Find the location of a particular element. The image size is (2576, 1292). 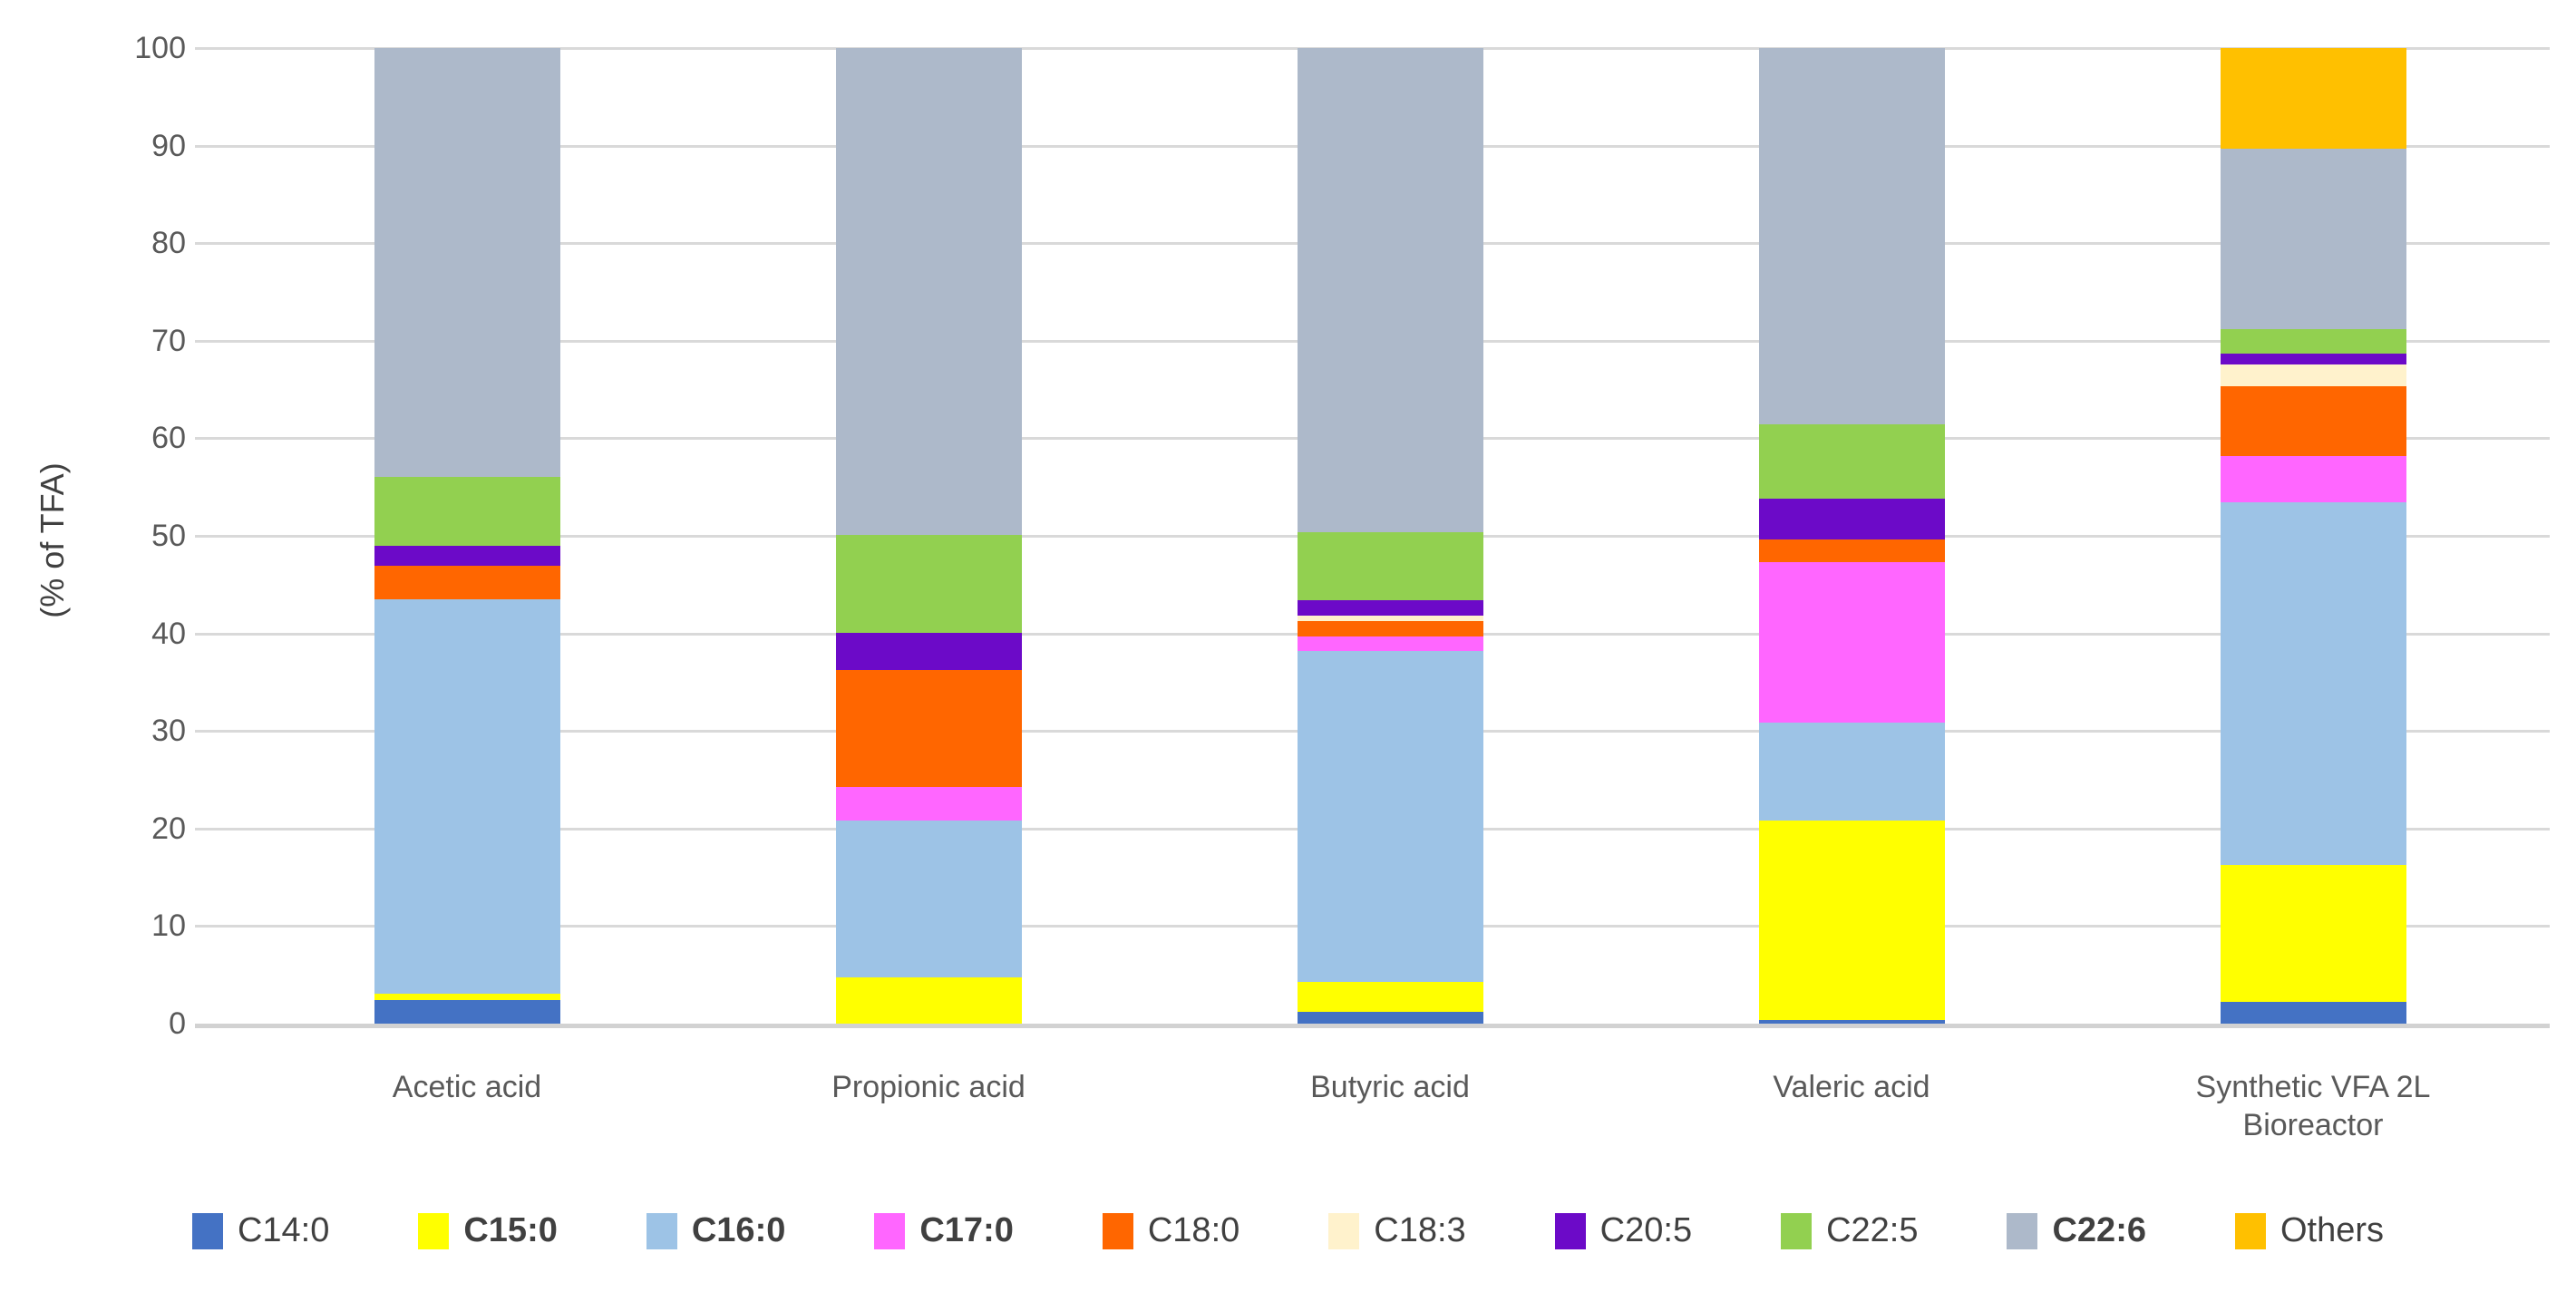

x-axis-line is located at coordinates (1372, 1026).